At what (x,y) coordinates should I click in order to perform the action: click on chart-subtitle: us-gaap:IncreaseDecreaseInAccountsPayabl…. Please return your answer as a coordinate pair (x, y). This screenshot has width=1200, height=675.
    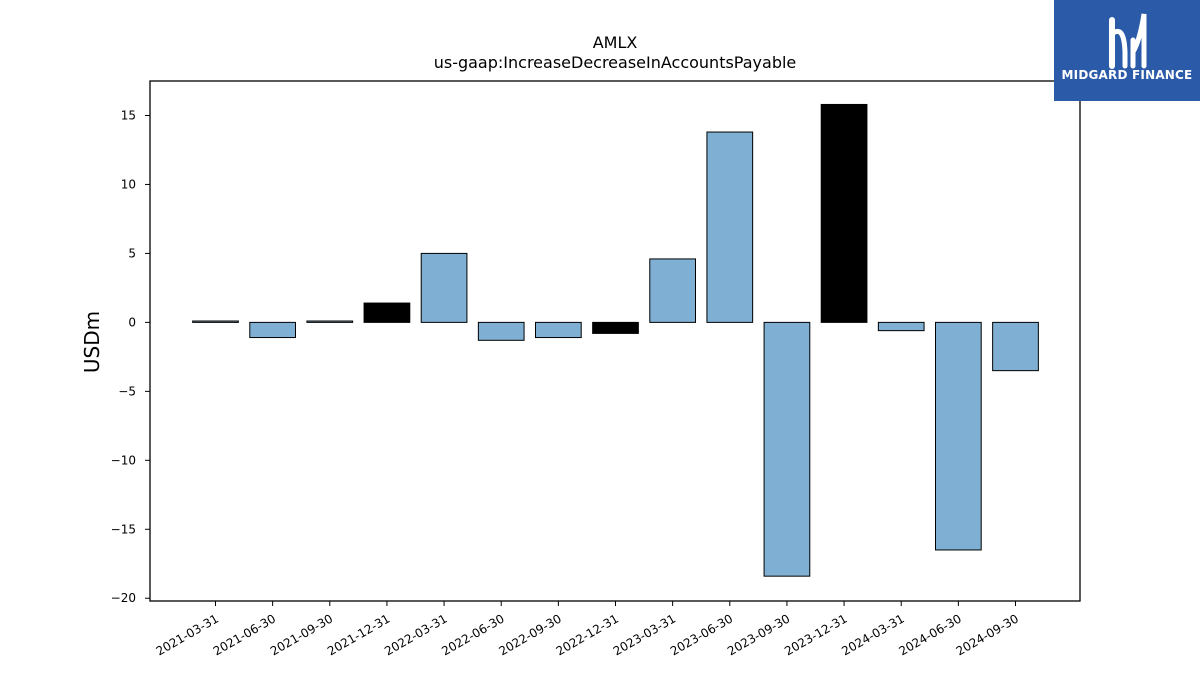
    Looking at the image, I should click on (615, 62).